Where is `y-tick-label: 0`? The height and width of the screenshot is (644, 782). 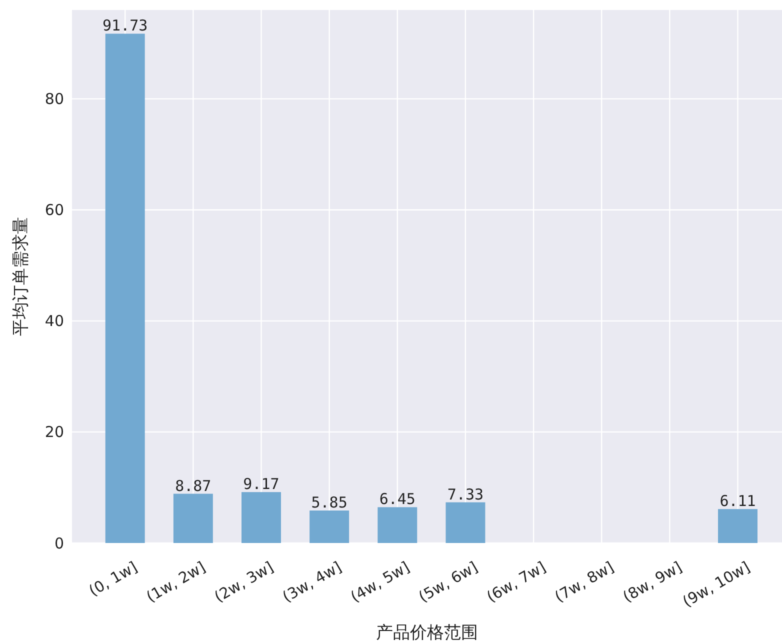
y-tick-label: 0 is located at coordinates (59, 543).